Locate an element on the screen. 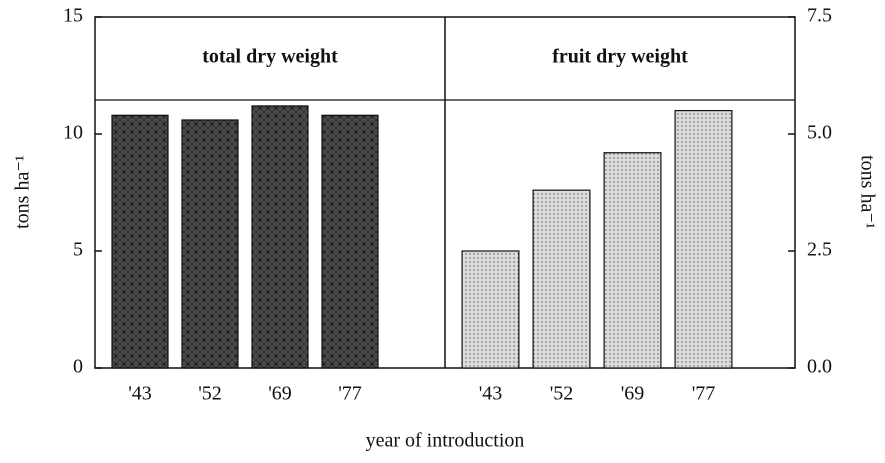 The height and width of the screenshot is (463, 885). y2-tick-label: 2.5 is located at coordinates (819, 250).